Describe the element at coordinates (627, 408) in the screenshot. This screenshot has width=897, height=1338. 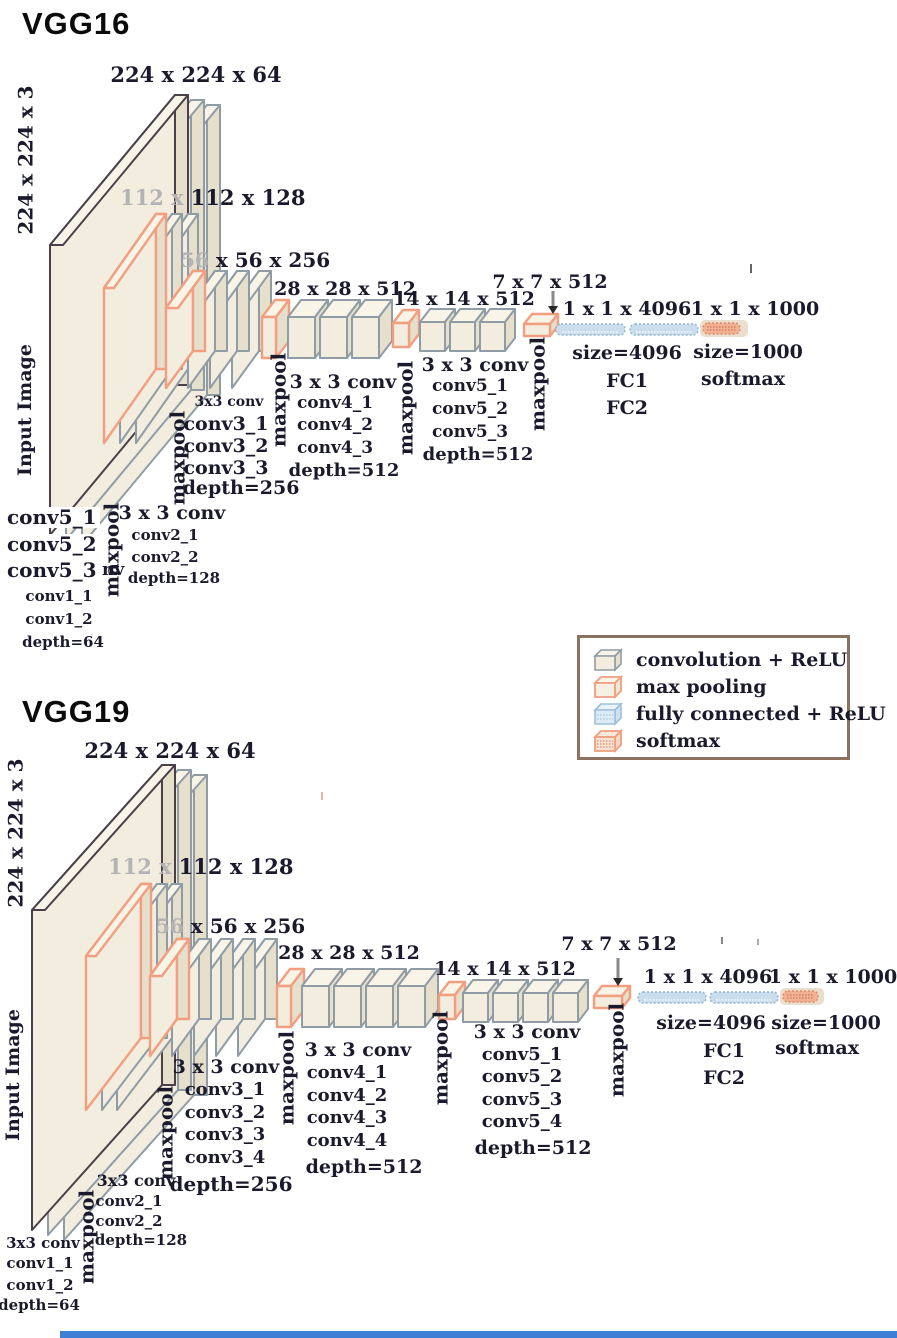
I see `vgg16-fc2-label: FC2` at that location.